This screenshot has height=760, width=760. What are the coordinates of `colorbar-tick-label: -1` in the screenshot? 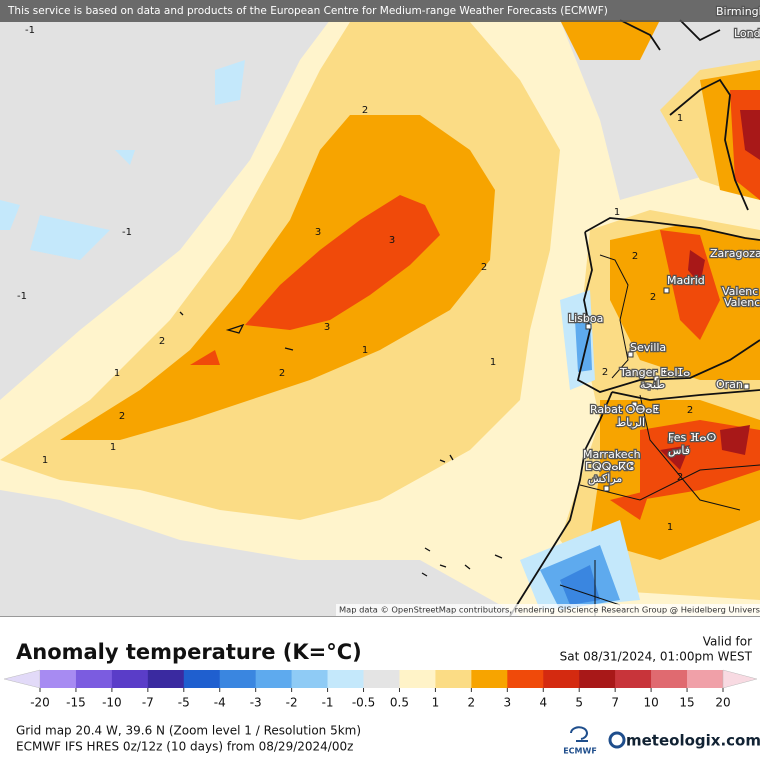 It's located at (328, 703).